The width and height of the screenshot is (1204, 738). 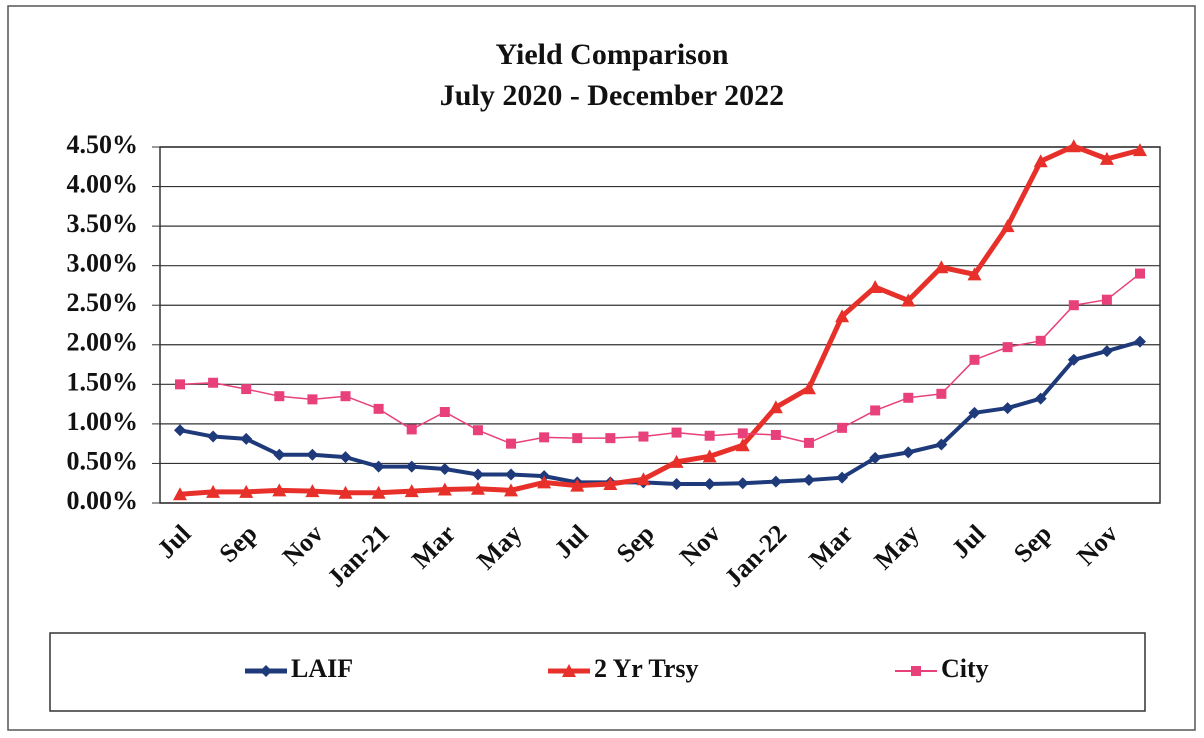 I want to click on y-tick-label: 3.00%, so click(x=103, y=263).